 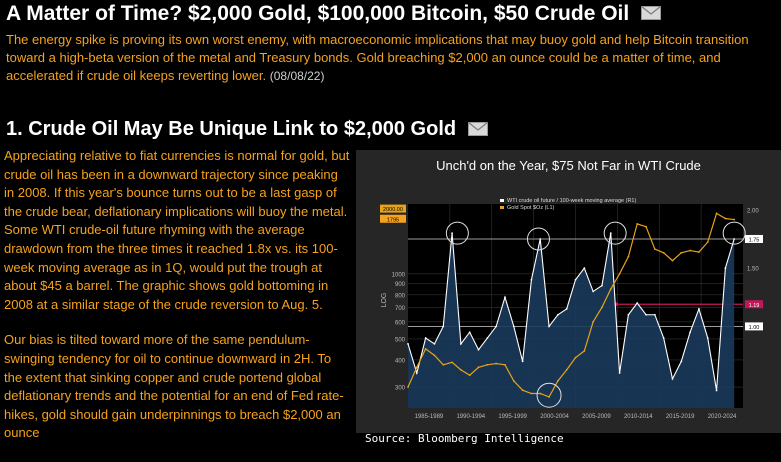 What do you see at coordinates (400, 323) in the screenshot?
I see `y-left-tick-label: 600` at bounding box center [400, 323].